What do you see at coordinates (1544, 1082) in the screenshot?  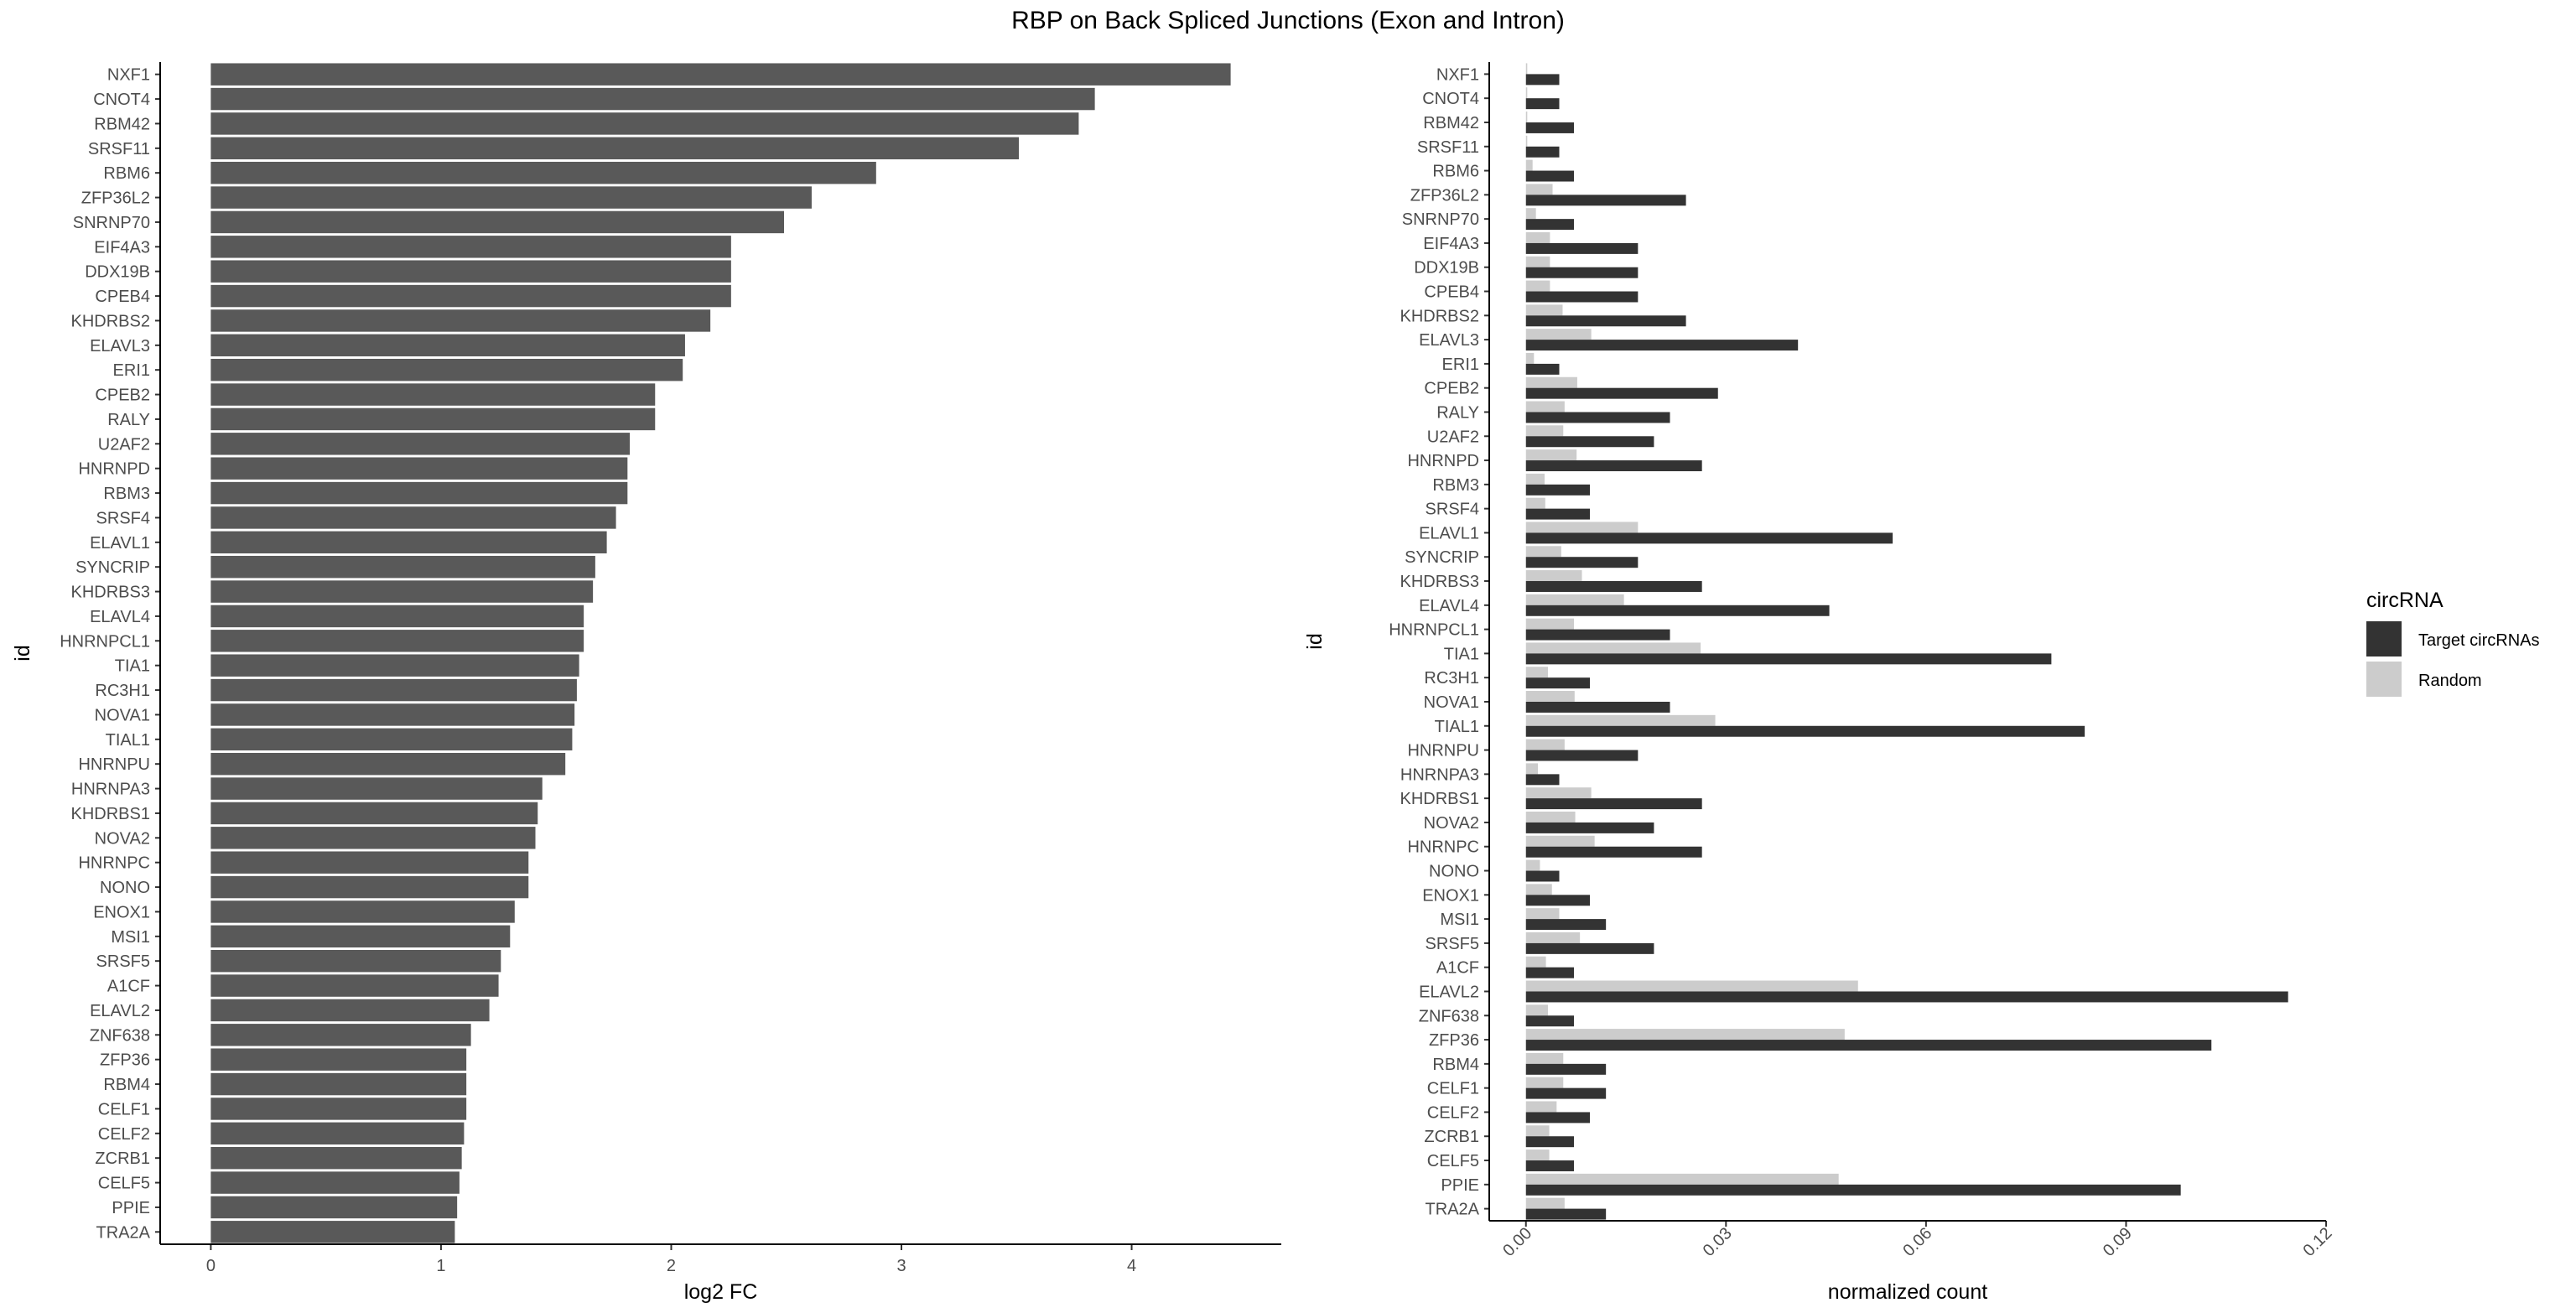 I see `bar-random-celf1` at bounding box center [1544, 1082].